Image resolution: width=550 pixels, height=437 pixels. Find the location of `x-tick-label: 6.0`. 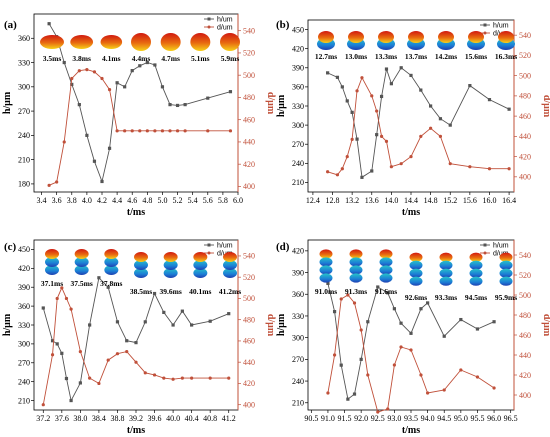

x-tick-label: 6.0 is located at coordinates (238, 200).